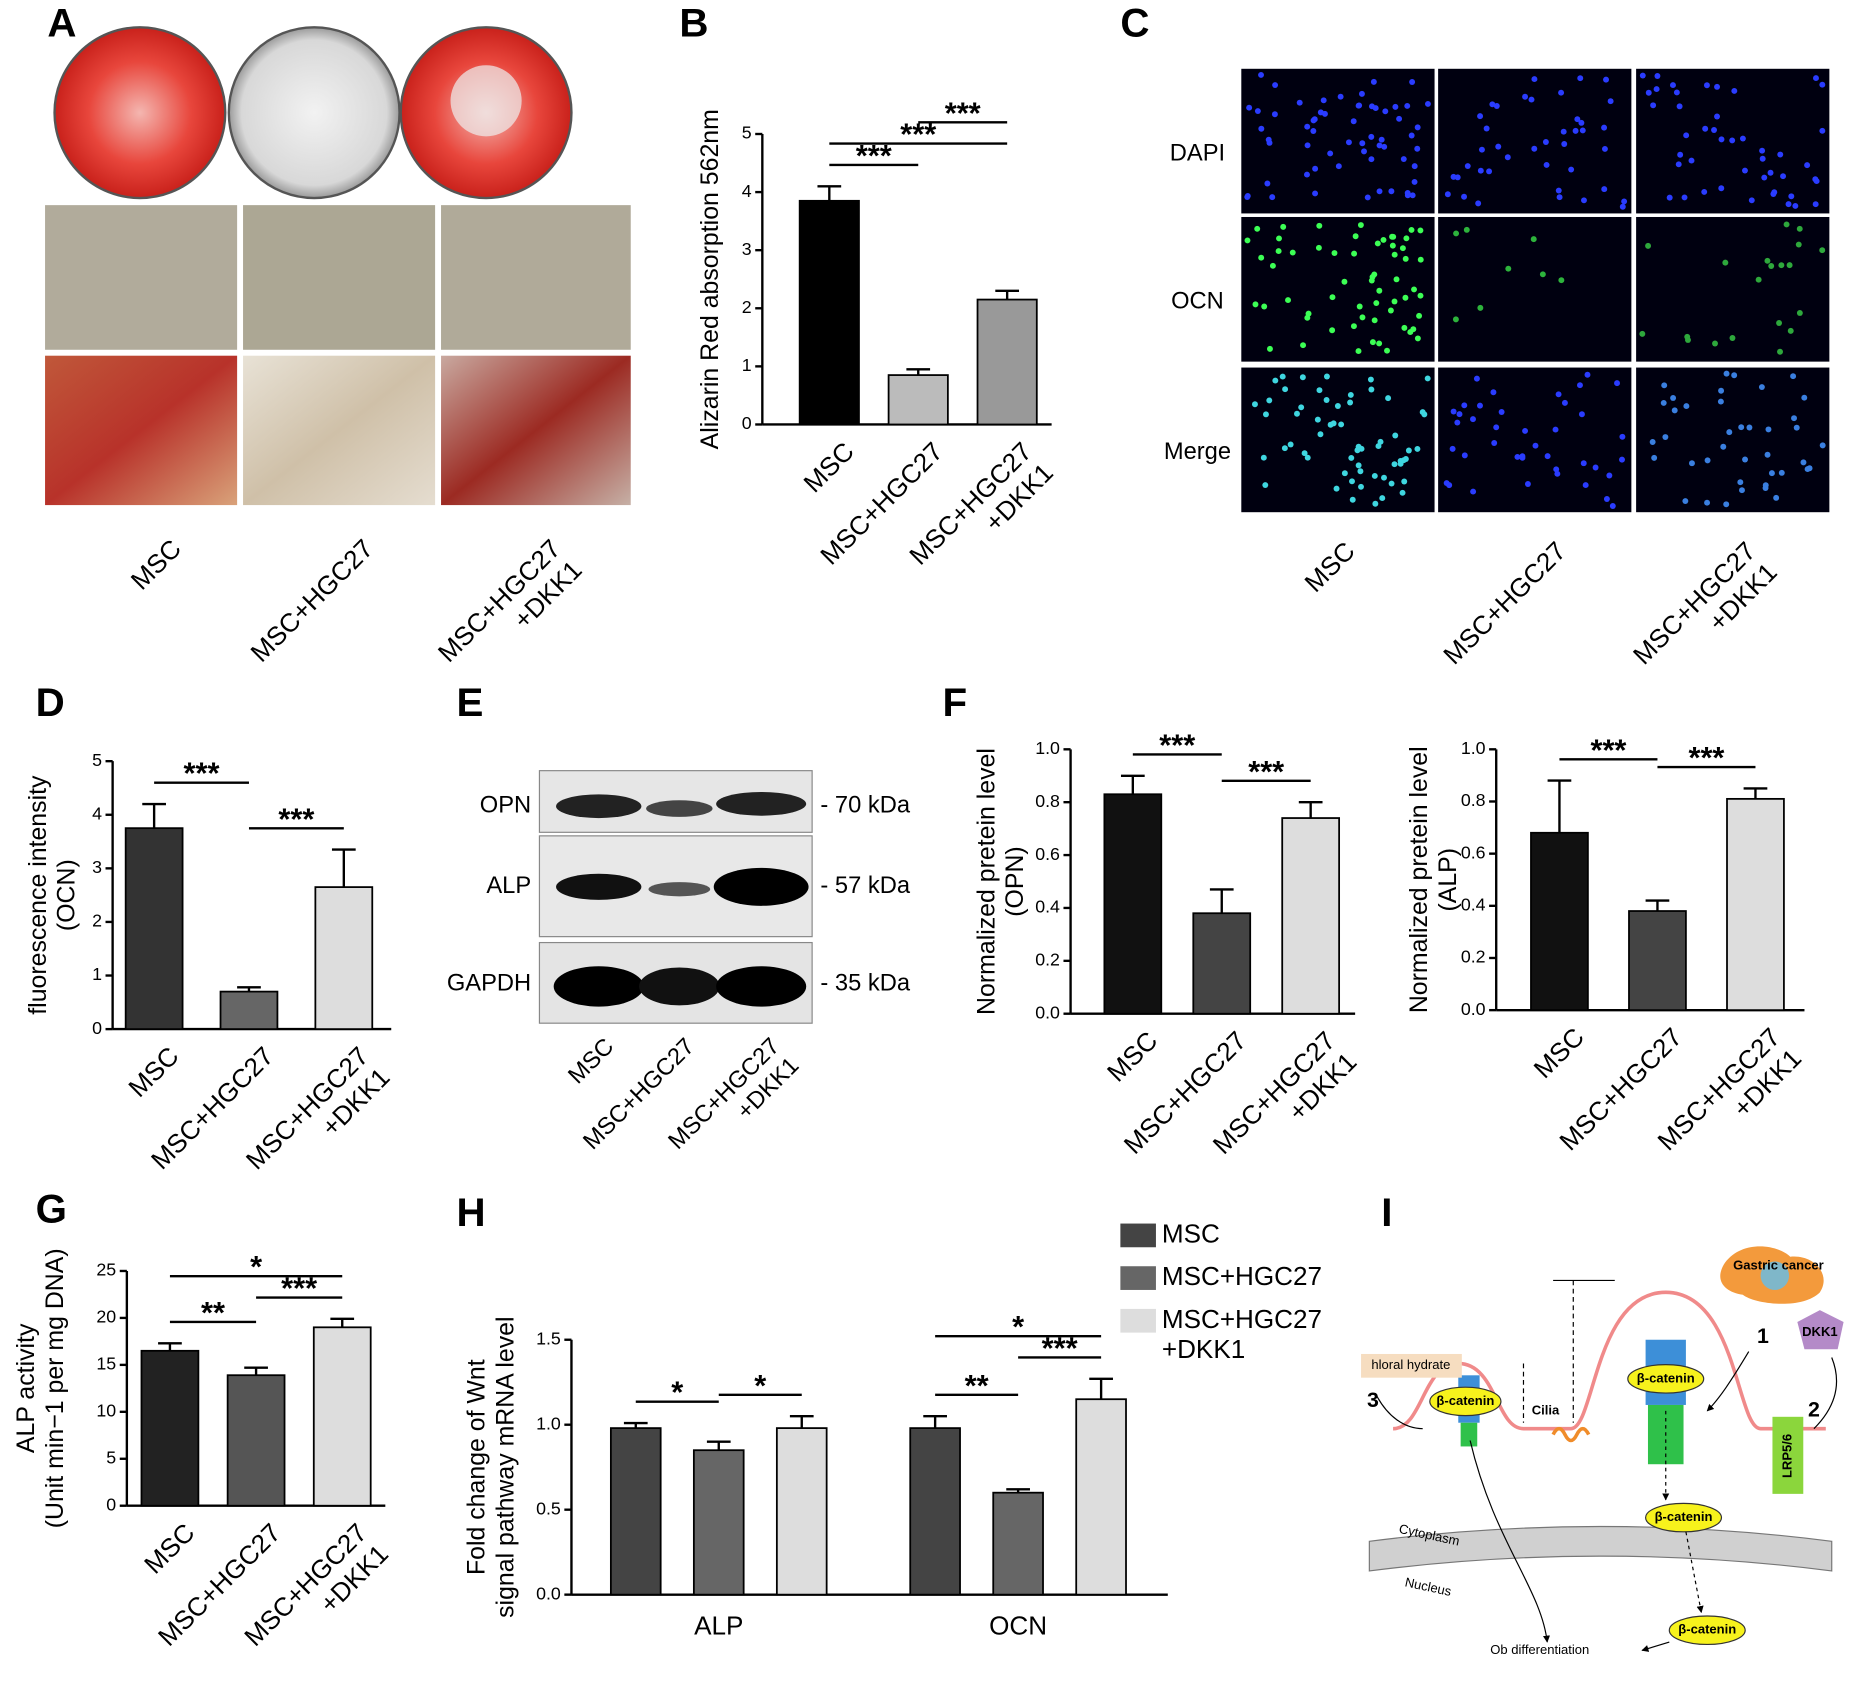  Describe the element at coordinates (761, 803) in the screenshot. I see `blot-band` at that location.